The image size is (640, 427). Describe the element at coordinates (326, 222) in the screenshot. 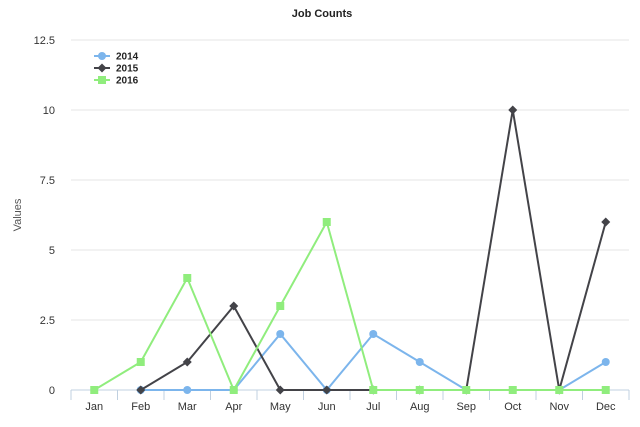

I see `data-point-2016-jun` at that location.